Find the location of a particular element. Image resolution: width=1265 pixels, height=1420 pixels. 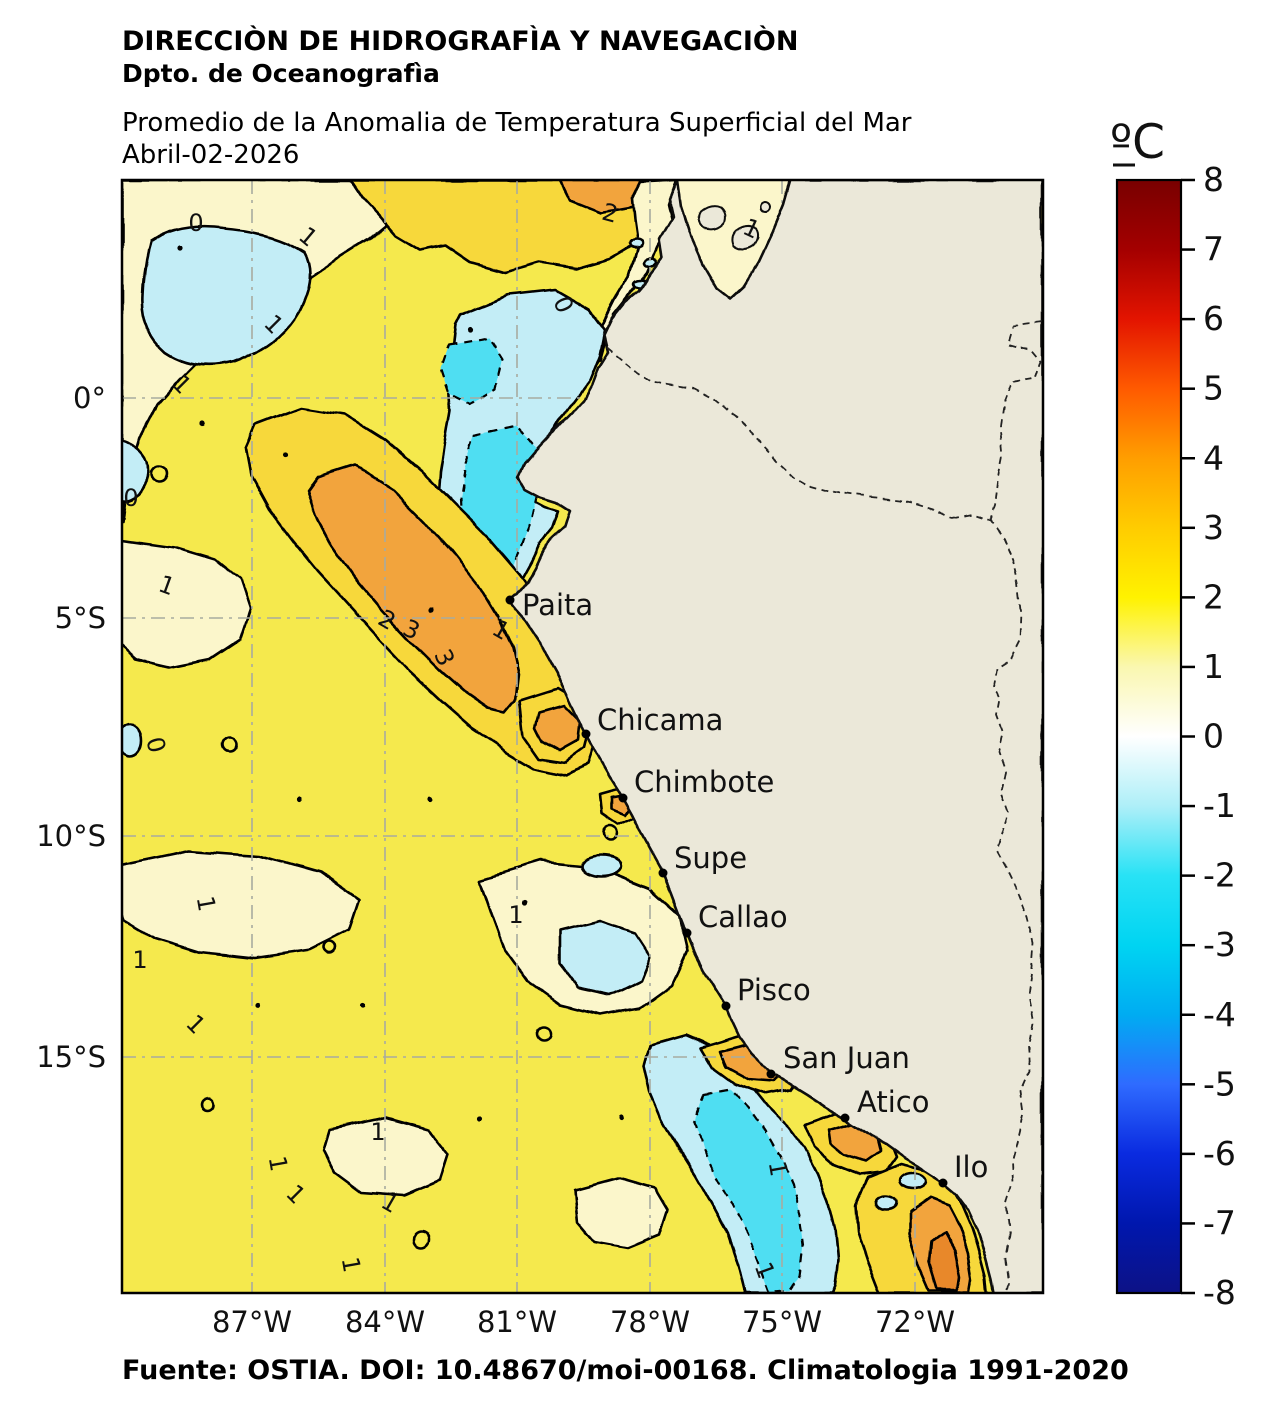

lat-tick-5°S: 5°S is located at coordinates (80, 618).